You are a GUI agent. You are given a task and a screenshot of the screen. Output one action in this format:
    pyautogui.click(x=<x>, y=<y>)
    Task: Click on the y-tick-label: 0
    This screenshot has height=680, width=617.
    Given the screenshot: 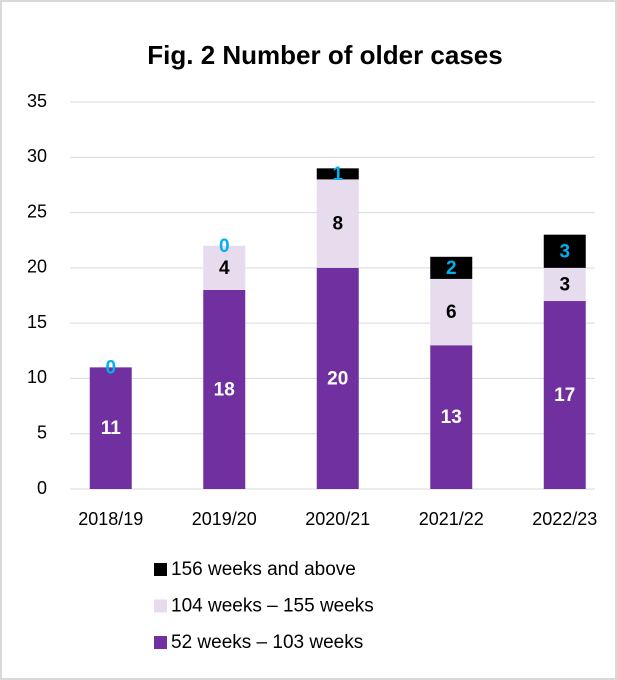 What is the action you would take?
    pyautogui.click(x=42, y=488)
    